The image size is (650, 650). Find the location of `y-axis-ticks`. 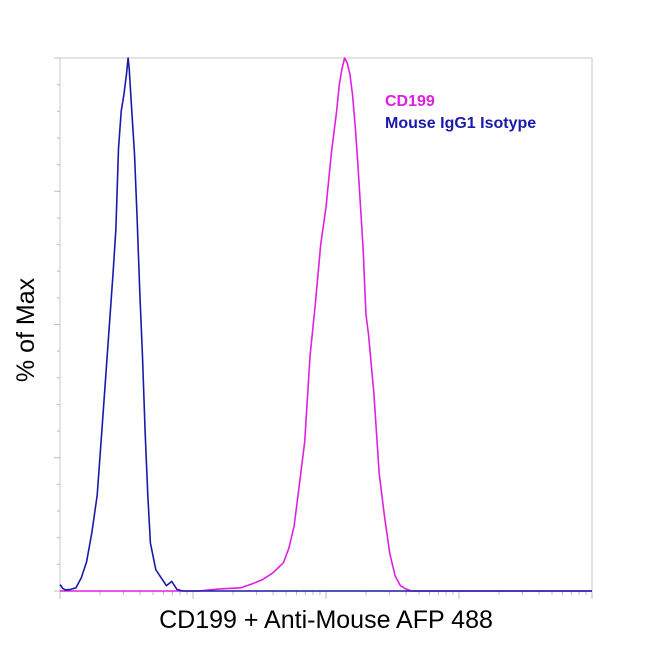

y-axis-ticks is located at coordinates (57, 324).